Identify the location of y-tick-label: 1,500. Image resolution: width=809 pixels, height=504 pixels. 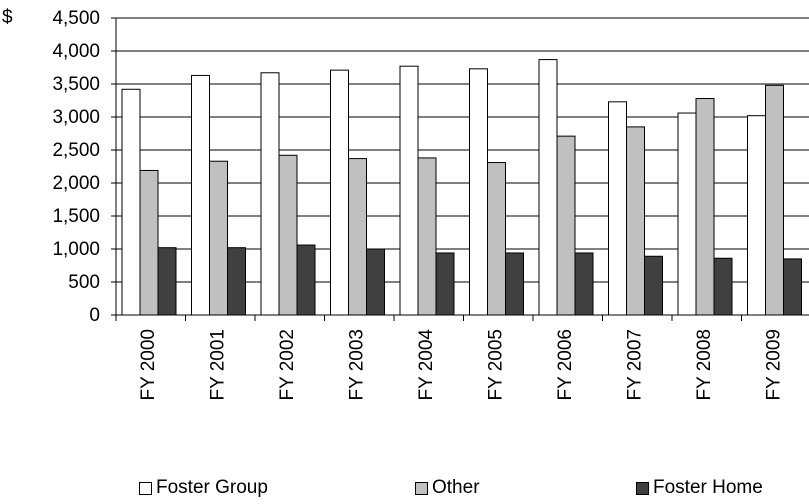
(76, 216).